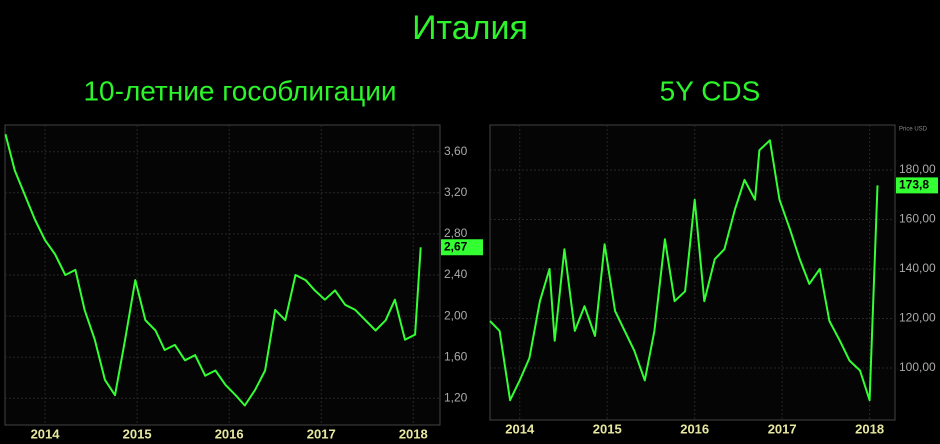  What do you see at coordinates (456, 315) in the screenshot?
I see `y-tick-label: 2,00` at bounding box center [456, 315].